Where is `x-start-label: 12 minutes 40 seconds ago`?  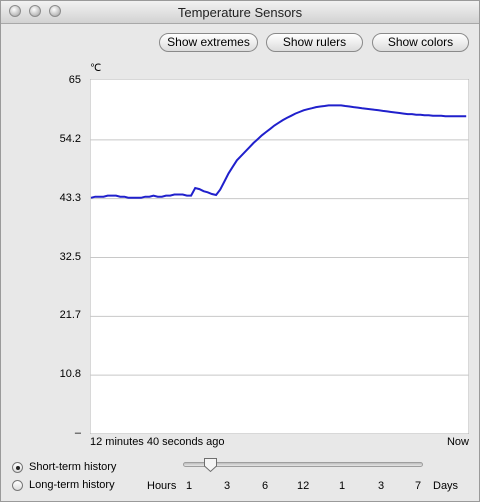 x-start-label: 12 minutes 40 seconds ago is located at coordinates (157, 442).